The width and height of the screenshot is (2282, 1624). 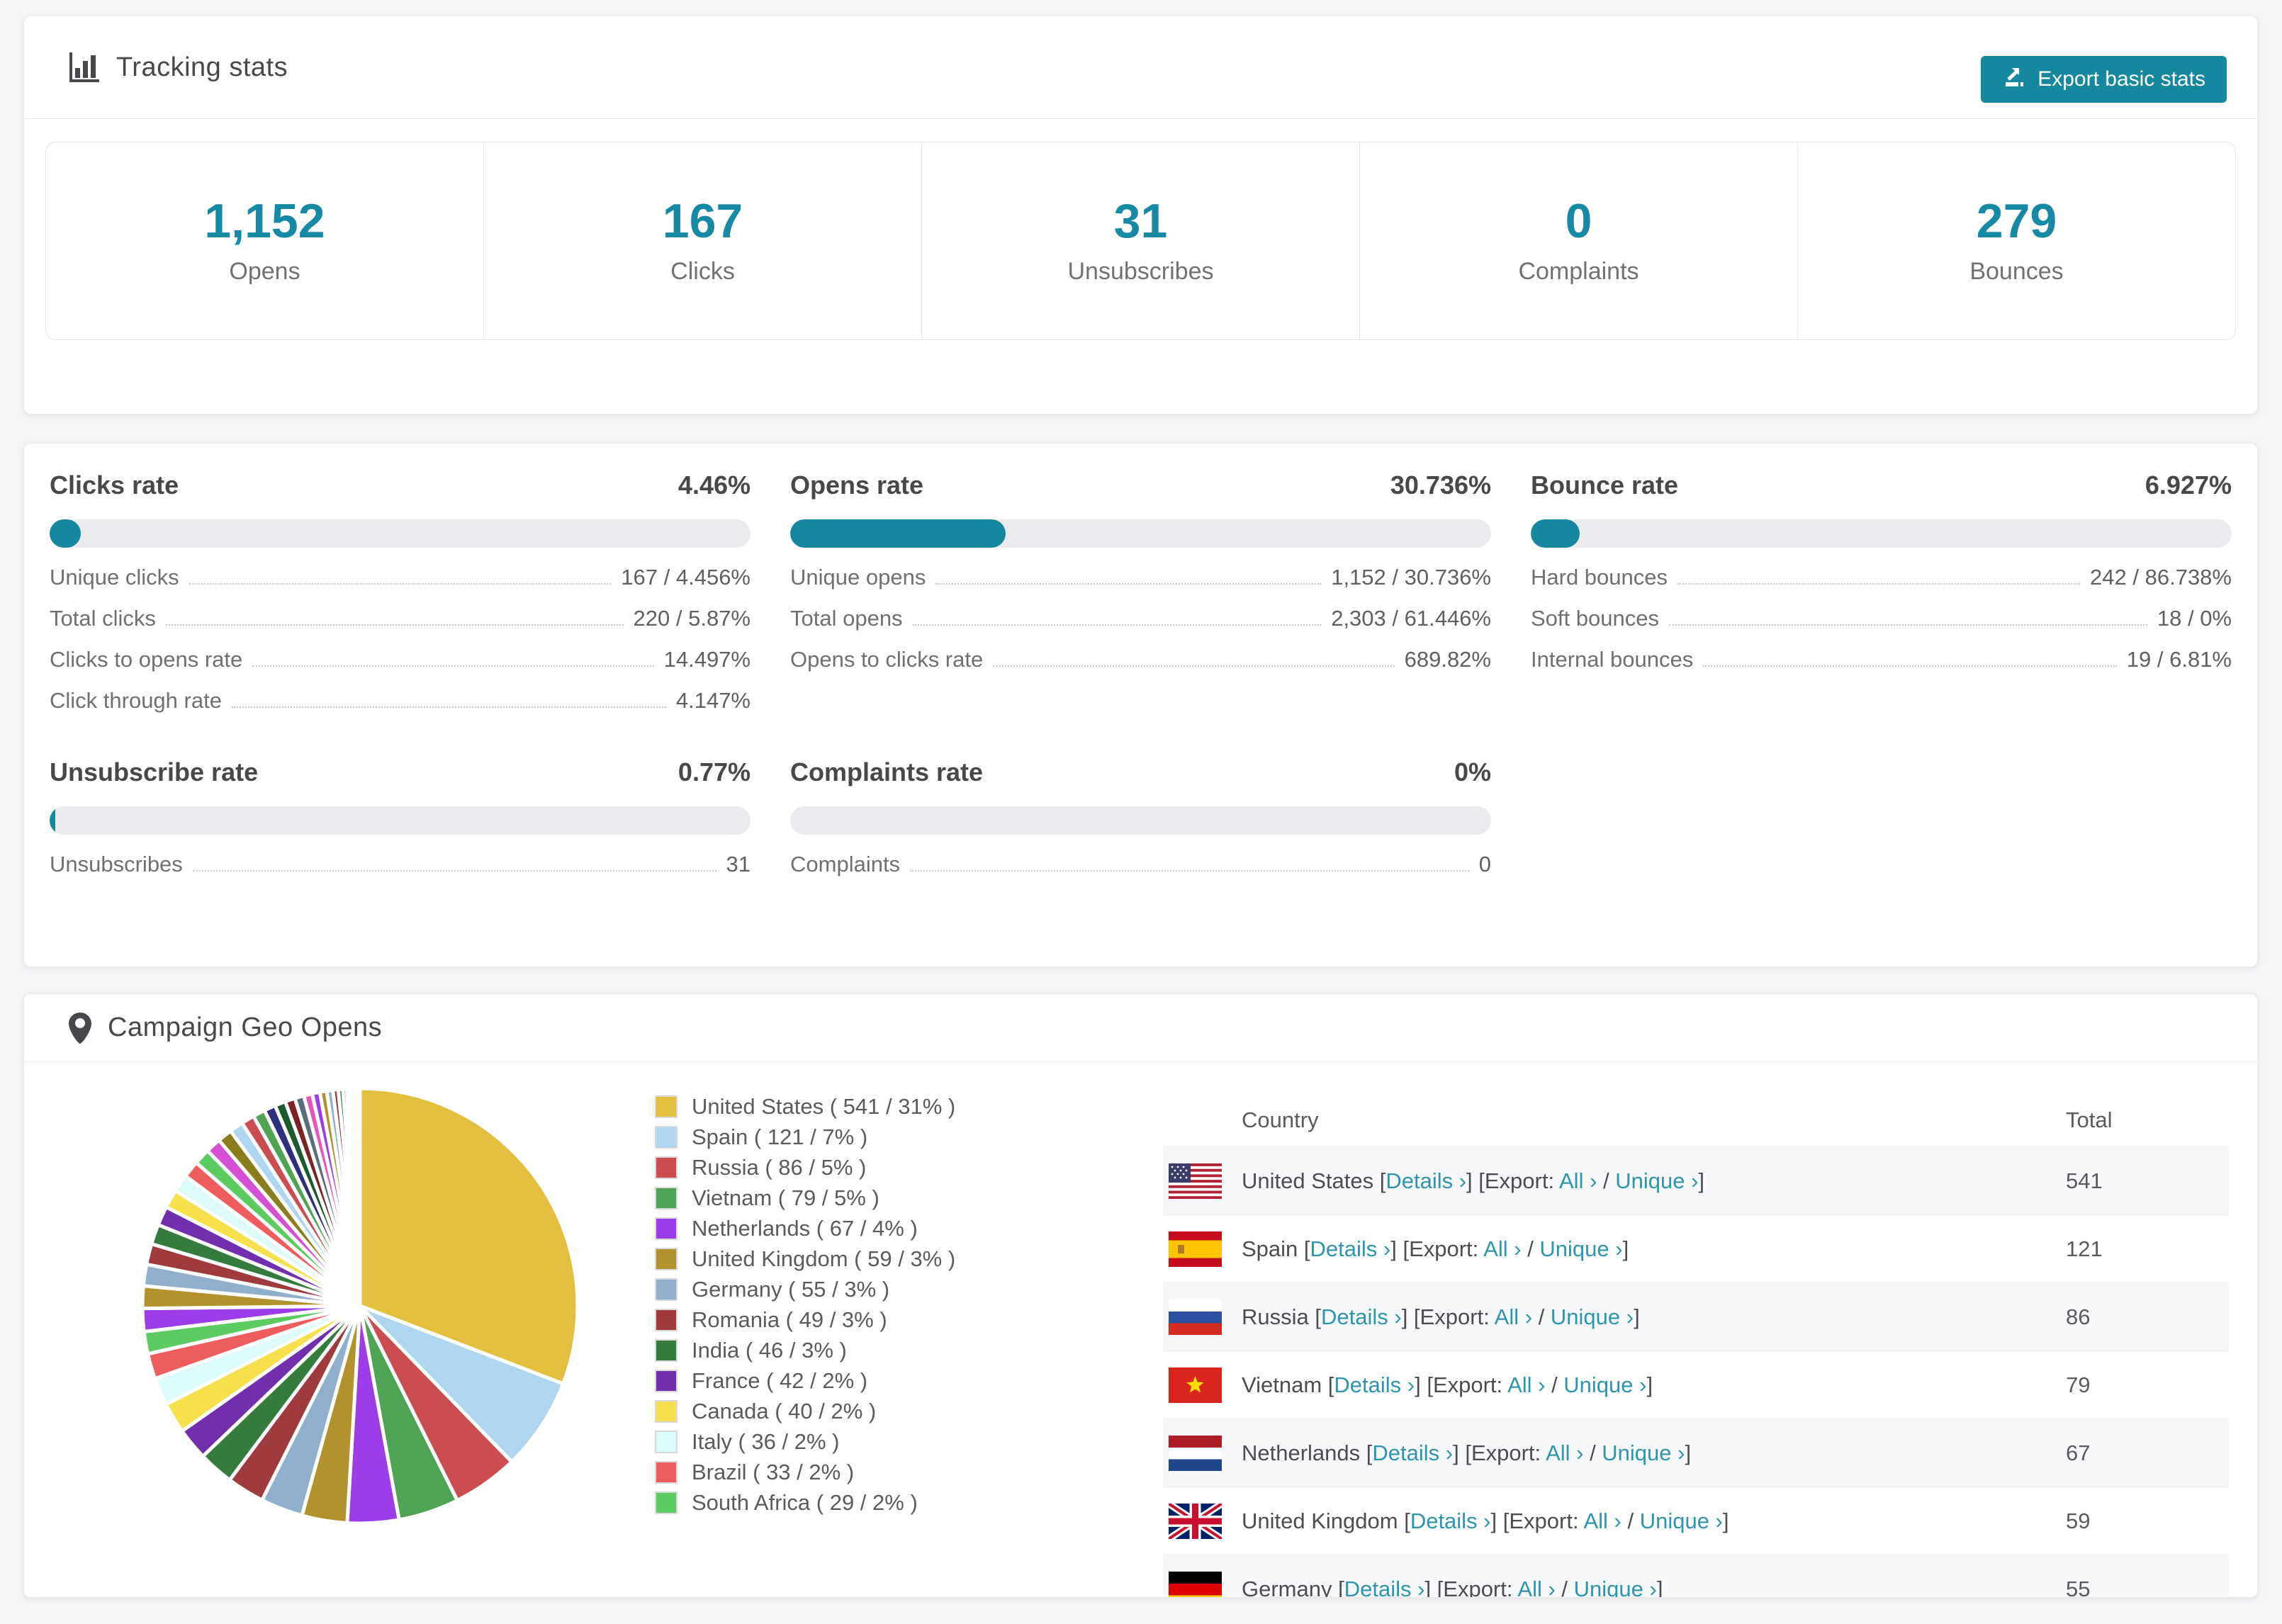 I want to click on rate-panel-complaints-rate: Complaints rate 0% Complaints 0, so click(x=1140, y=817).